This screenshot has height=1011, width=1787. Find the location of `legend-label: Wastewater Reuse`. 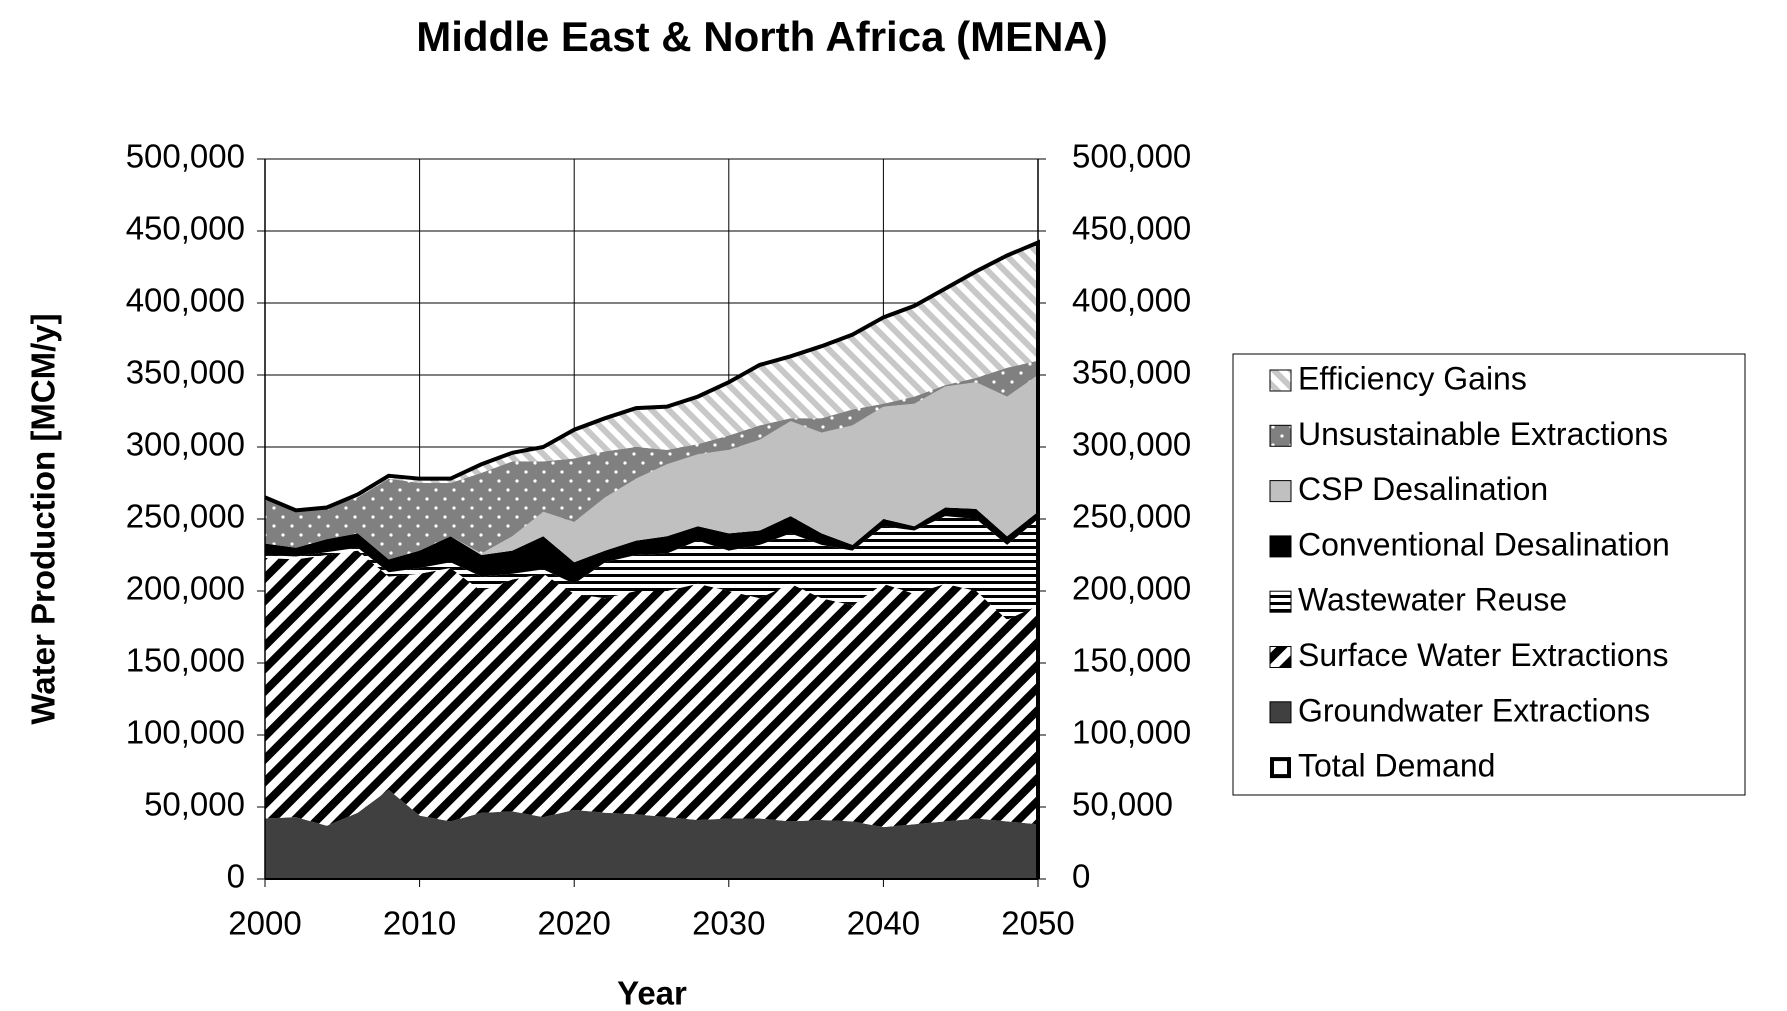

legend-label: Wastewater Reuse is located at coordinates (1432, 600).